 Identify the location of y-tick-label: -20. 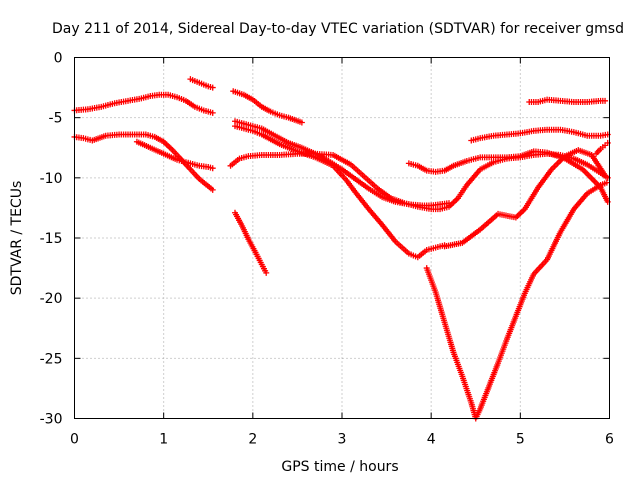
(51, 299).